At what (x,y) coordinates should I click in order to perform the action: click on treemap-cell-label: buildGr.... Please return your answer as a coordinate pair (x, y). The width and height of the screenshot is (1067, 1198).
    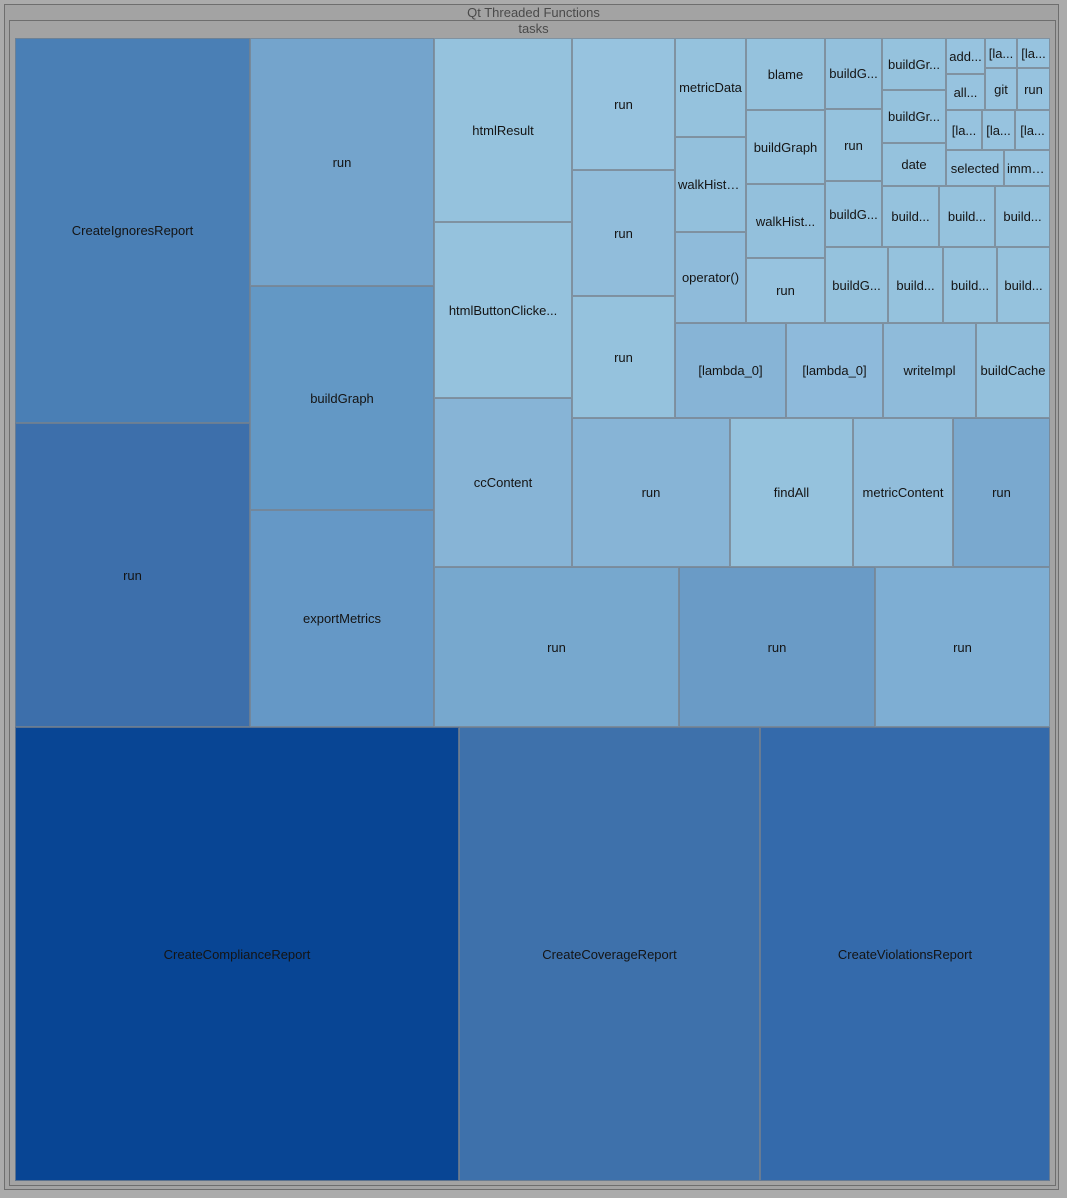
    Looking at the image, I should click on (914, 64).